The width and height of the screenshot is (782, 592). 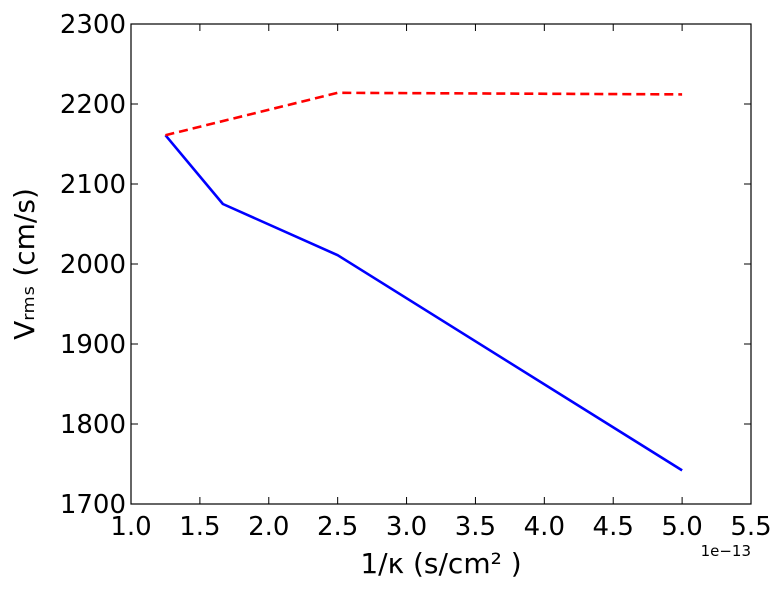 What do you see at coordinates (199, 527) in the screenshot?
I see `x-tick-label: 1.5` at bounding box center [199, 527].